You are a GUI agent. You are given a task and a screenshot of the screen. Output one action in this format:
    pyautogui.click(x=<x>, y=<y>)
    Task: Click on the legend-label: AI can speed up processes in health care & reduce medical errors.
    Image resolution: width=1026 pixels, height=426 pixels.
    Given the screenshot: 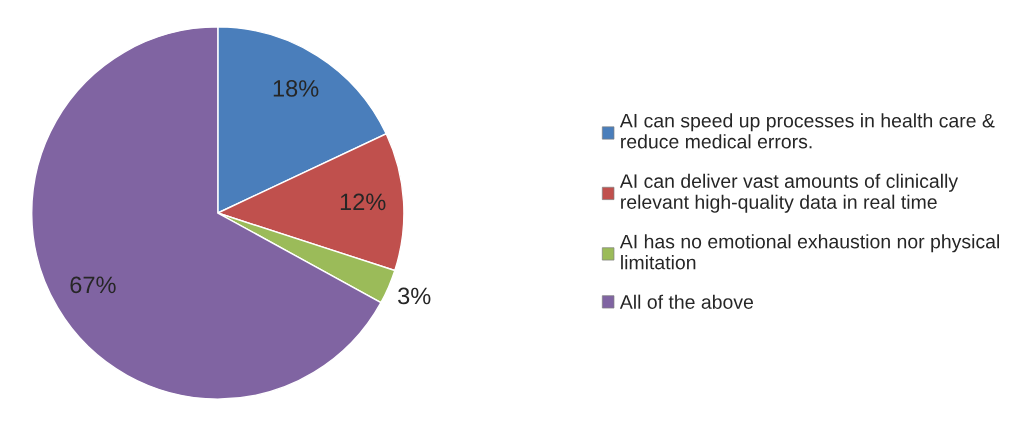 What is the action you would take?
    pyautogui.click(x=807, y=131)
    